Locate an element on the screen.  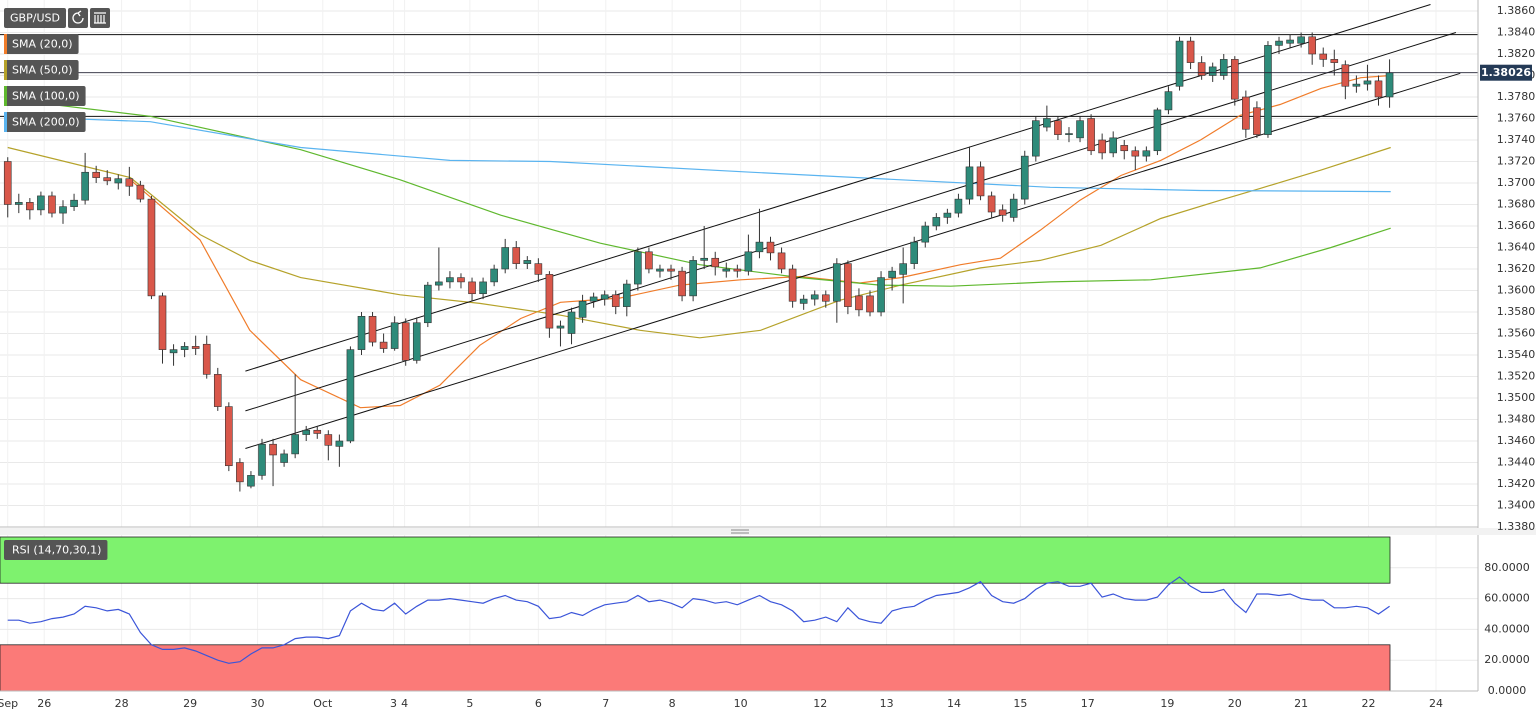
x-tick-label: 10 is located at coordinates (741, 703).